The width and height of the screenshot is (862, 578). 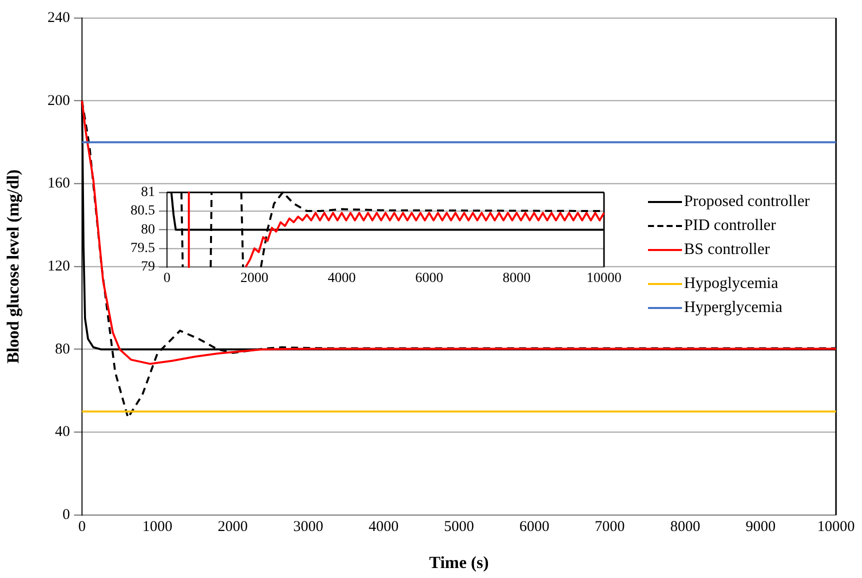 I want to click on y-tick-label: 160, so click(x=59, y=184).